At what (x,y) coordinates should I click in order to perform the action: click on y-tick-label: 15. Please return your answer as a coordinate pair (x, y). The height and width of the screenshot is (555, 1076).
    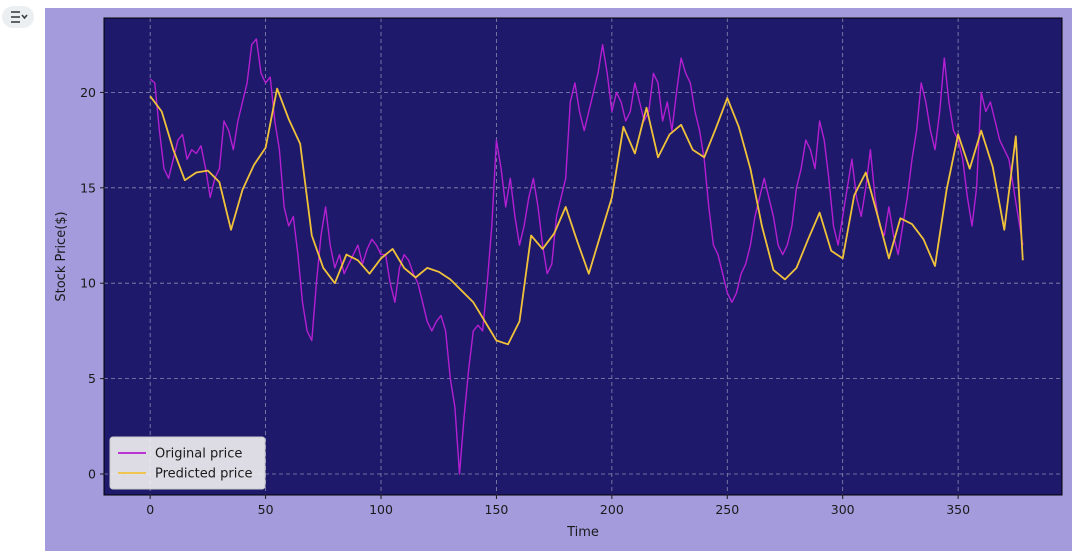
    Looking at the image, I should click on (88, 187).